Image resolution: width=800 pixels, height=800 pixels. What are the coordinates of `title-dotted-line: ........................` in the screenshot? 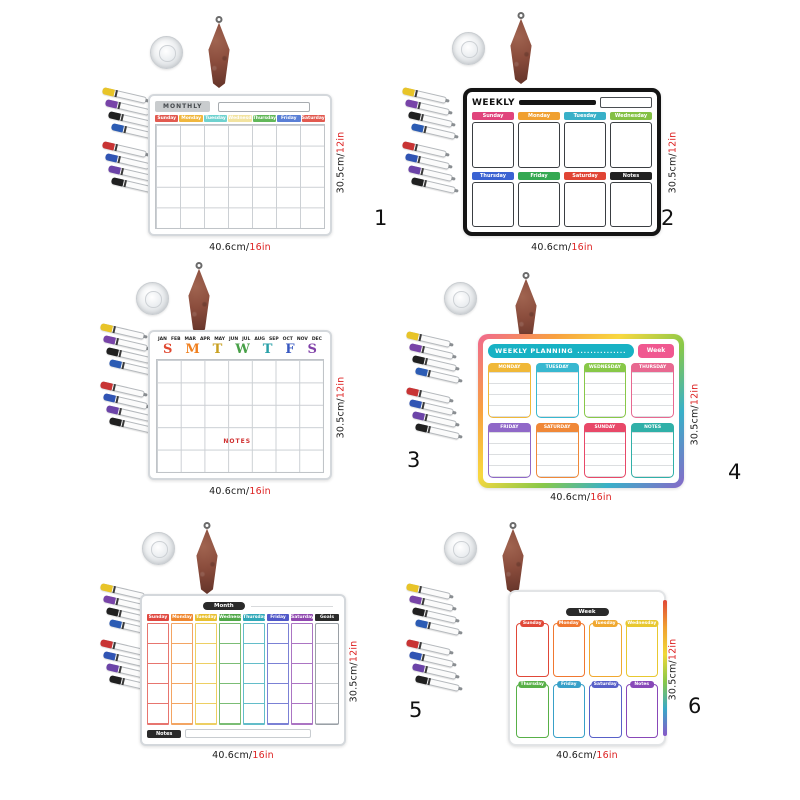 It's located at (602, 351).